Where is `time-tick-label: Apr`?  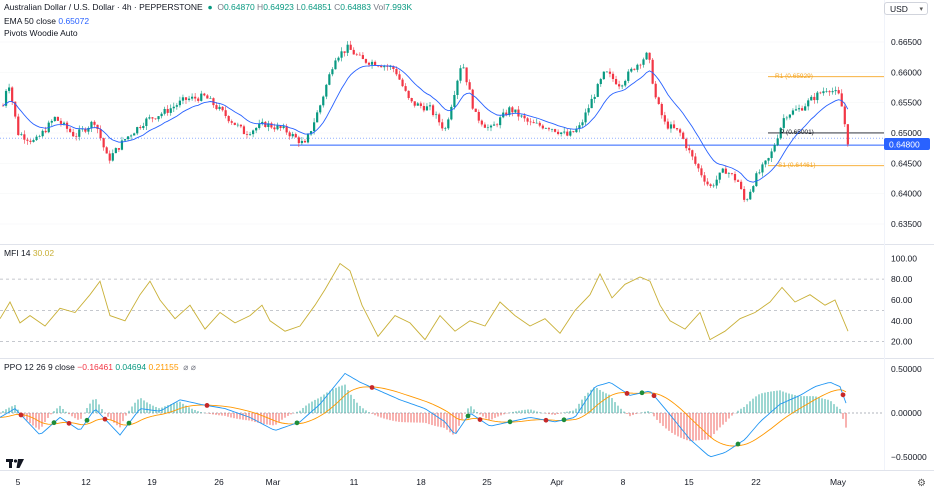
time-tick-label: Apr is located at coordinates (556, 482).